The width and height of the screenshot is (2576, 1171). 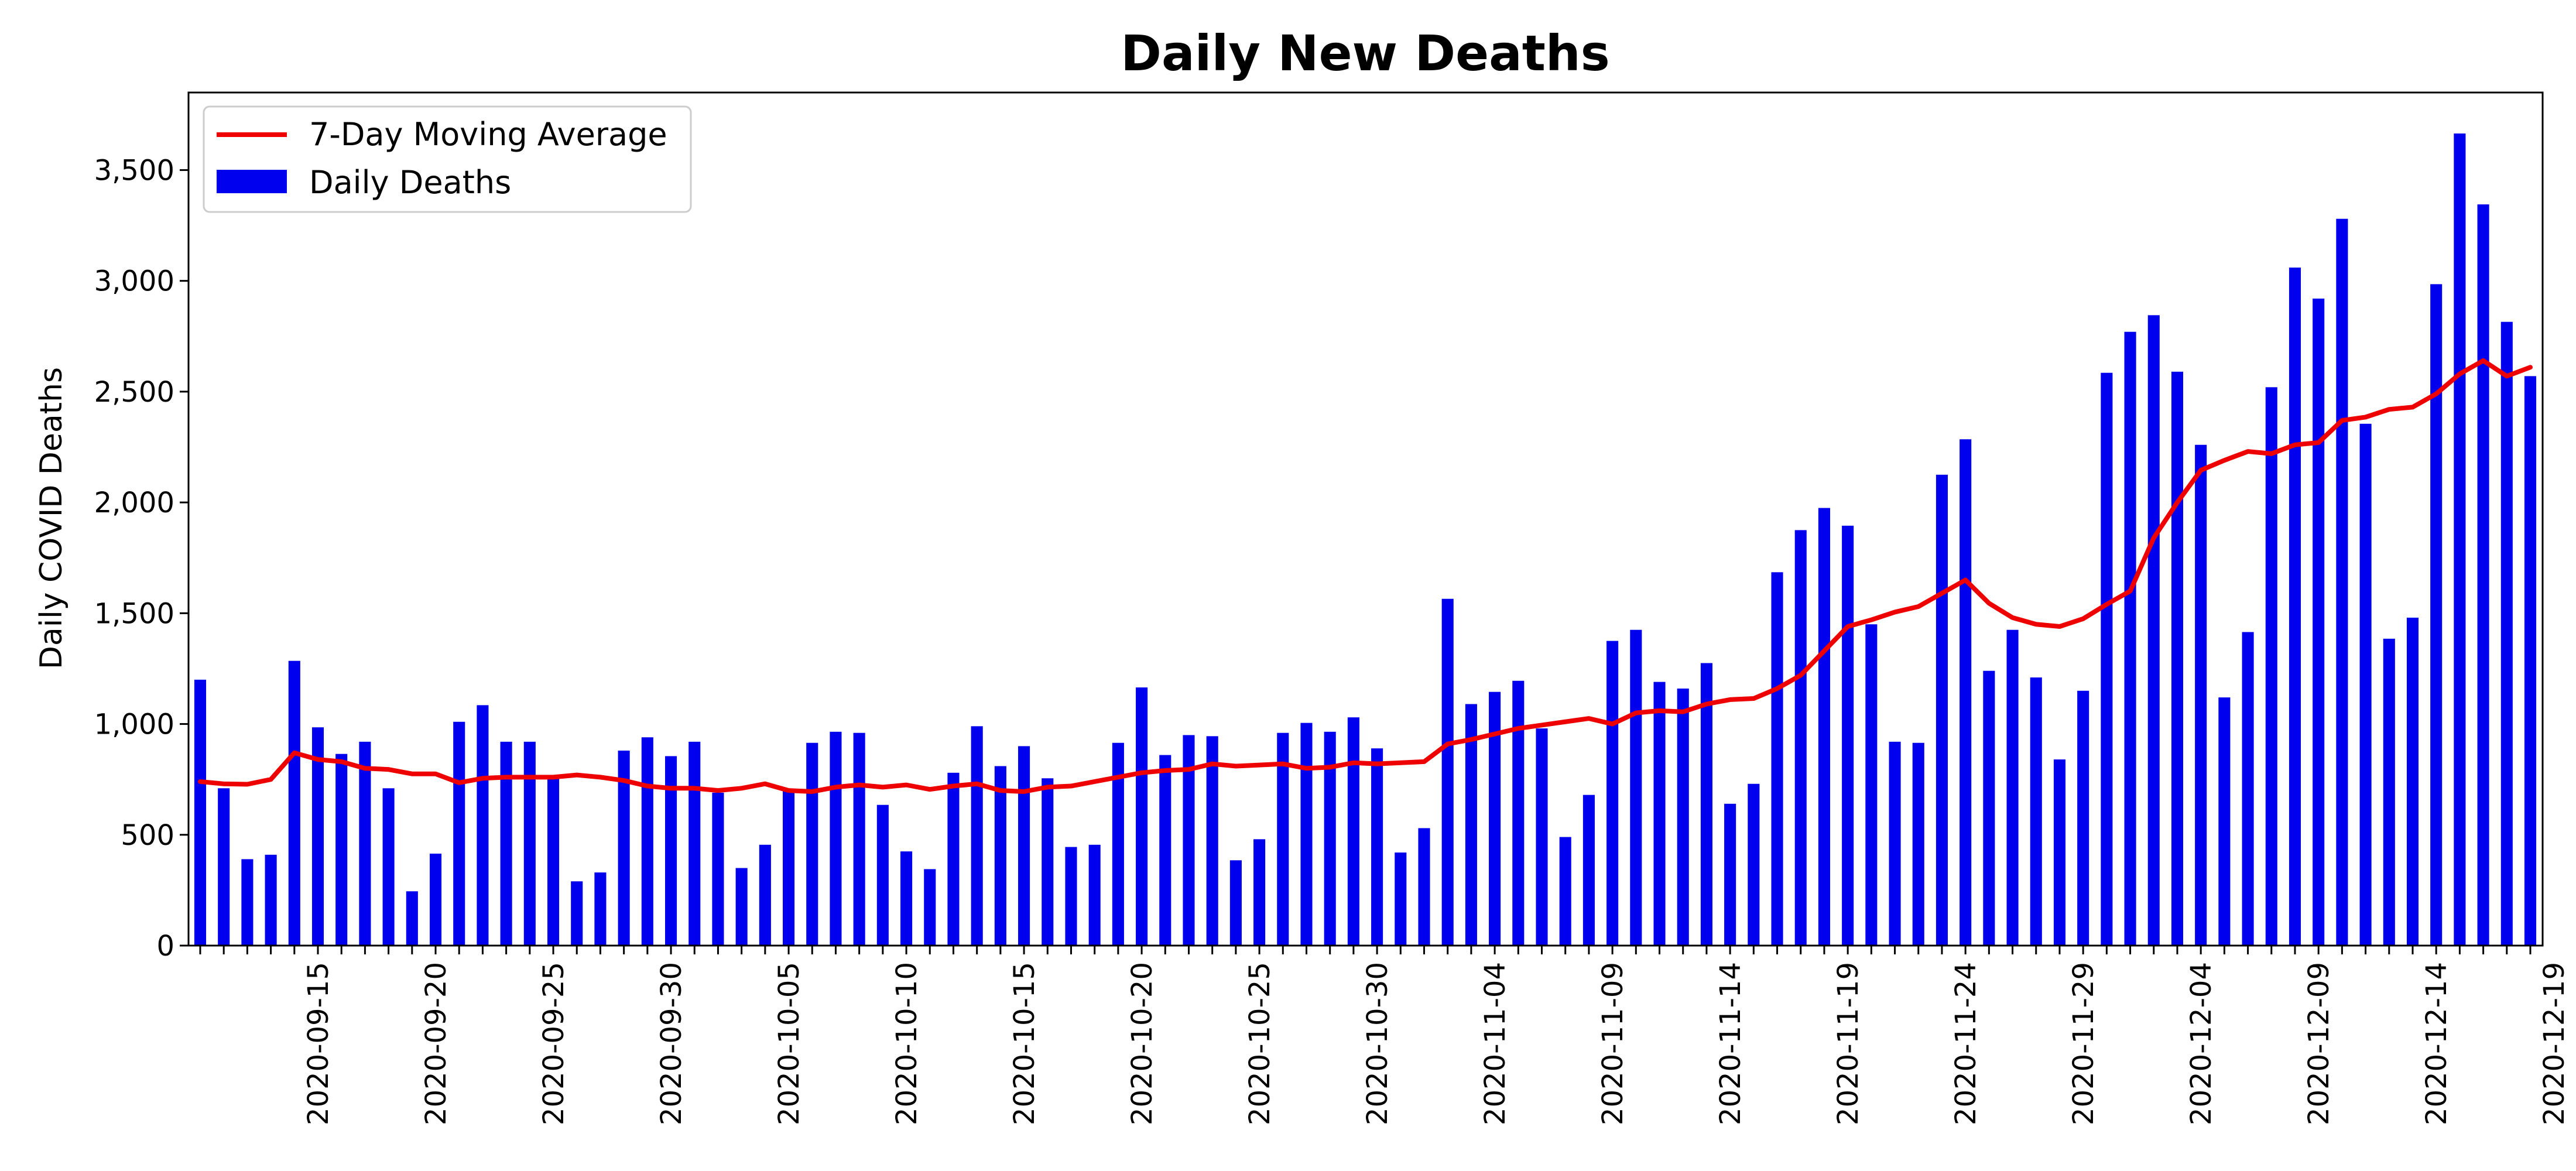 I want to click on legend-box, so click(x=447, y=159).